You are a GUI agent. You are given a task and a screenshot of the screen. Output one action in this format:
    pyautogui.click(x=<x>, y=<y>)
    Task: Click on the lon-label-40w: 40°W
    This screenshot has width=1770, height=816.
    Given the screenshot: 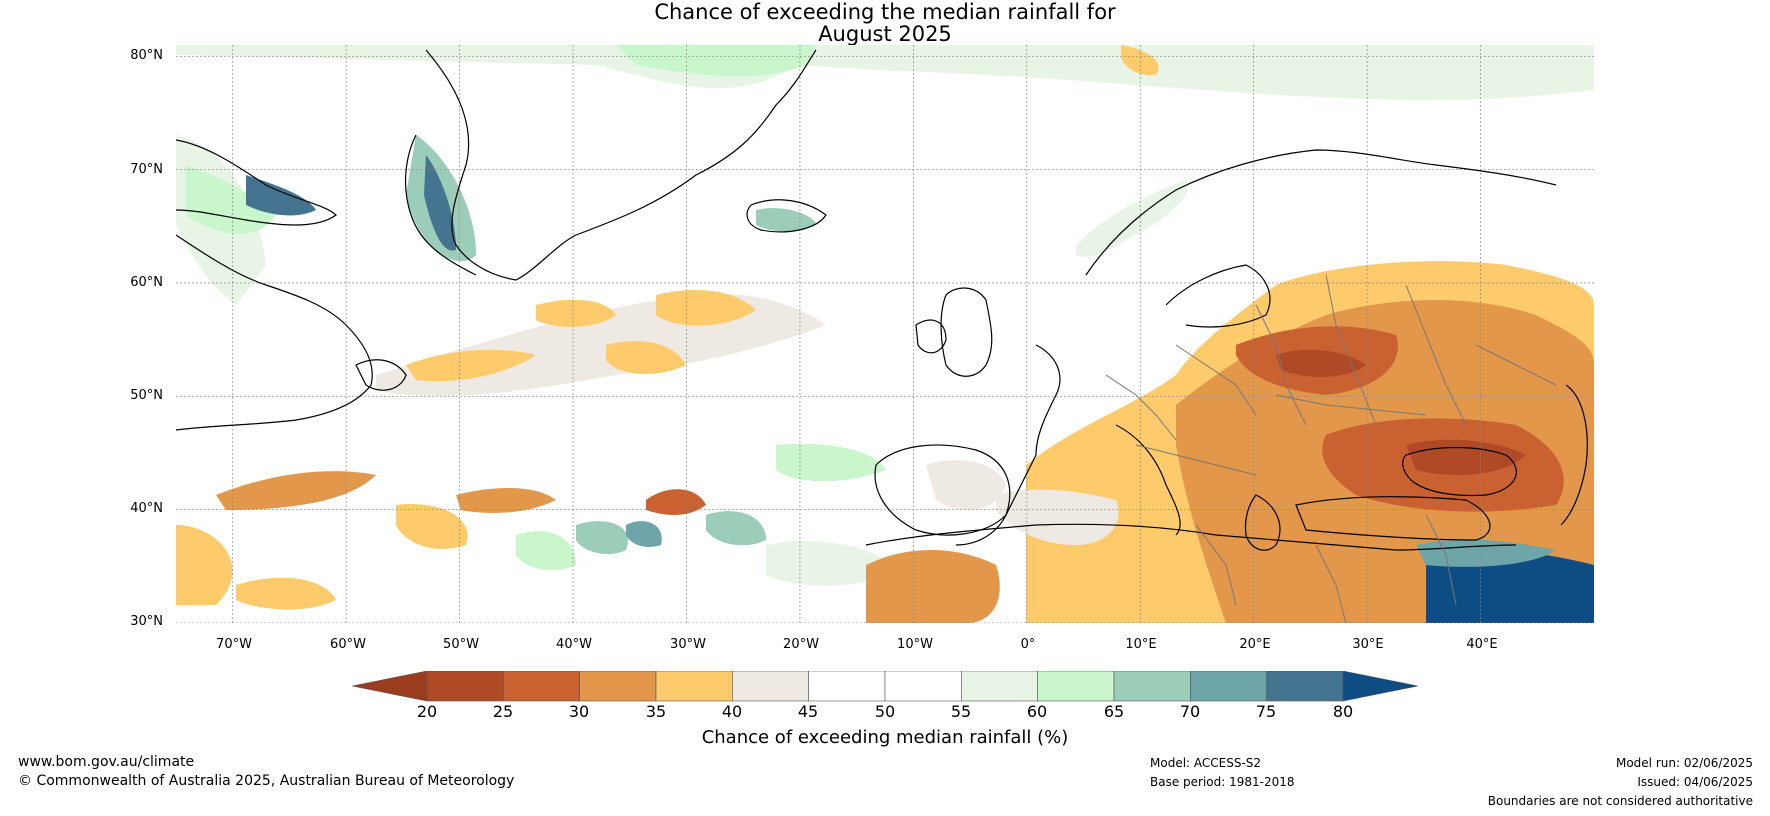 What is the action you would take?
    pyautogui.click(x=574, y=644)
    